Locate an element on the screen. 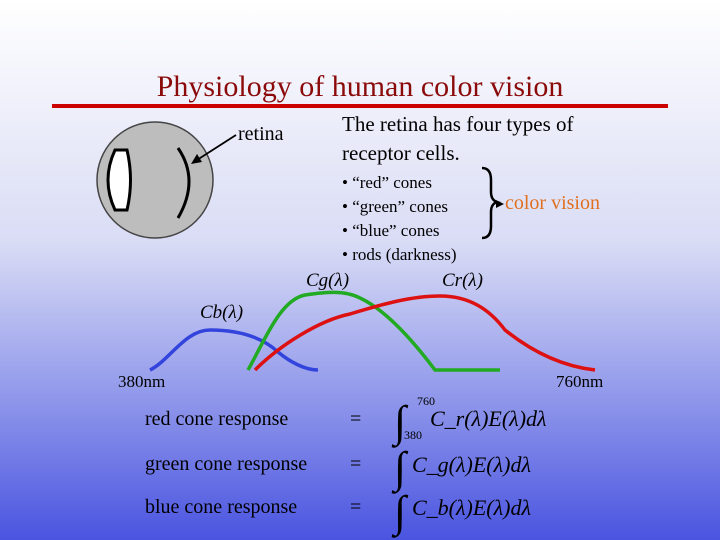 This screenshot has width=720, height=540. red-response-label: red cone response is located at coordinates (217, 419).